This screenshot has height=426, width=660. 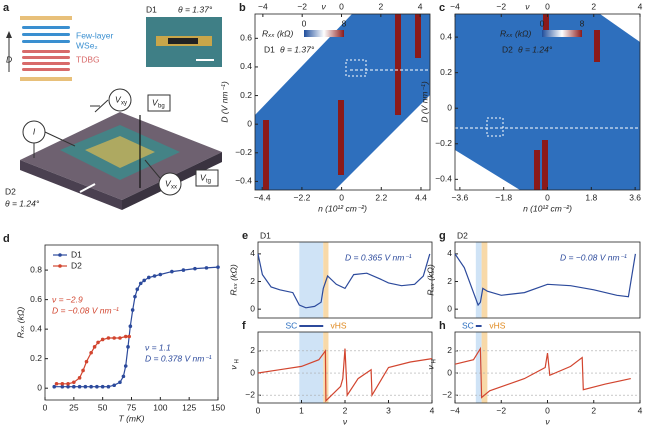 I want to click on vhs-band, so click(x=484, y=367).